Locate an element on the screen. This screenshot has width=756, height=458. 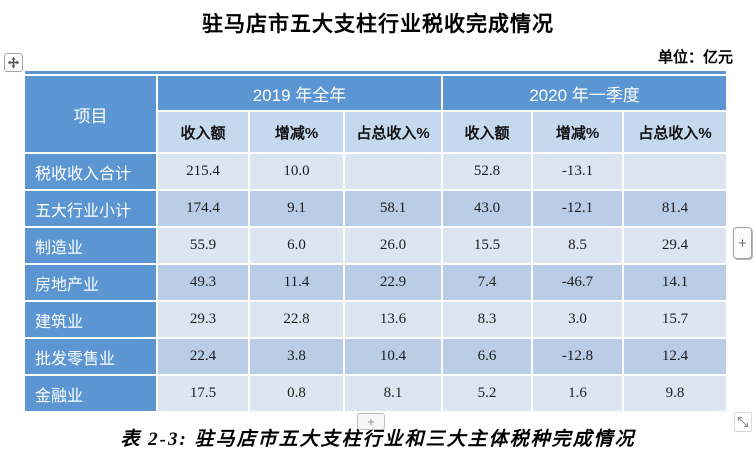
cell: 55.9 is located at coordinates (203, 245).